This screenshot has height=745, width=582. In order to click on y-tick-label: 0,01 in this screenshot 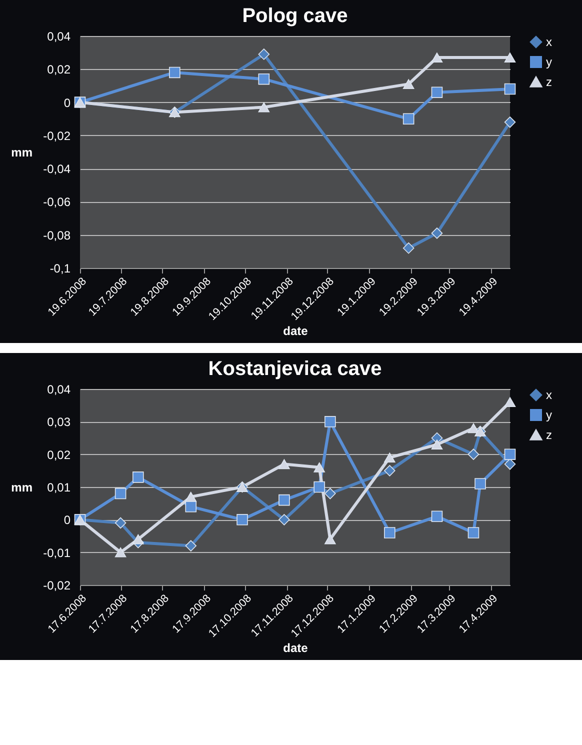, I will do `click(59, 487)`.